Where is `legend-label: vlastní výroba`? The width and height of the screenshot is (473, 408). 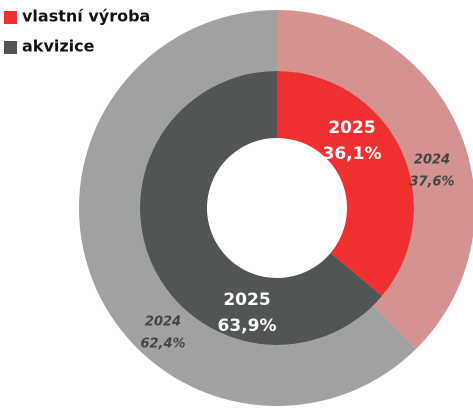
legend-label: vlastní výroba is located at coordinates (86, 16).